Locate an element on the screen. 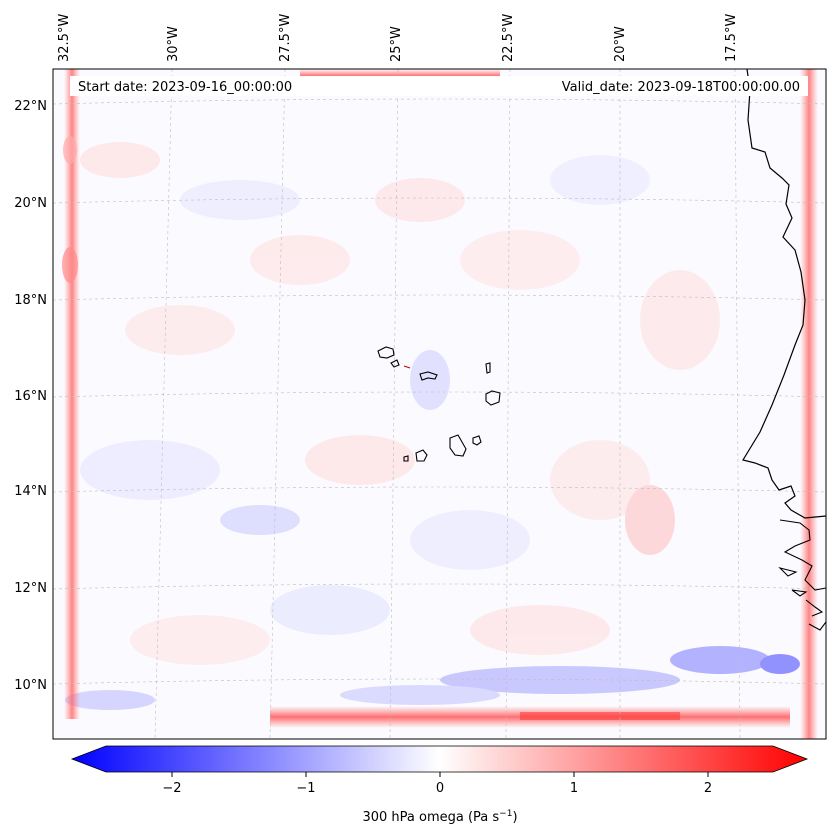  colorbar-tick-label: −1 is located at coordinates (305, 788).